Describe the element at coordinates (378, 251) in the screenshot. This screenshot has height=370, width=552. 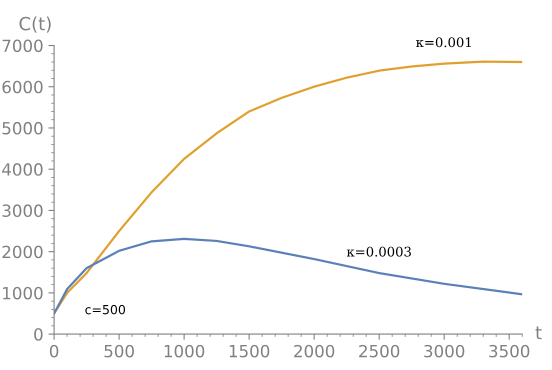
I see `series-label: κ=0.0003` at that location.